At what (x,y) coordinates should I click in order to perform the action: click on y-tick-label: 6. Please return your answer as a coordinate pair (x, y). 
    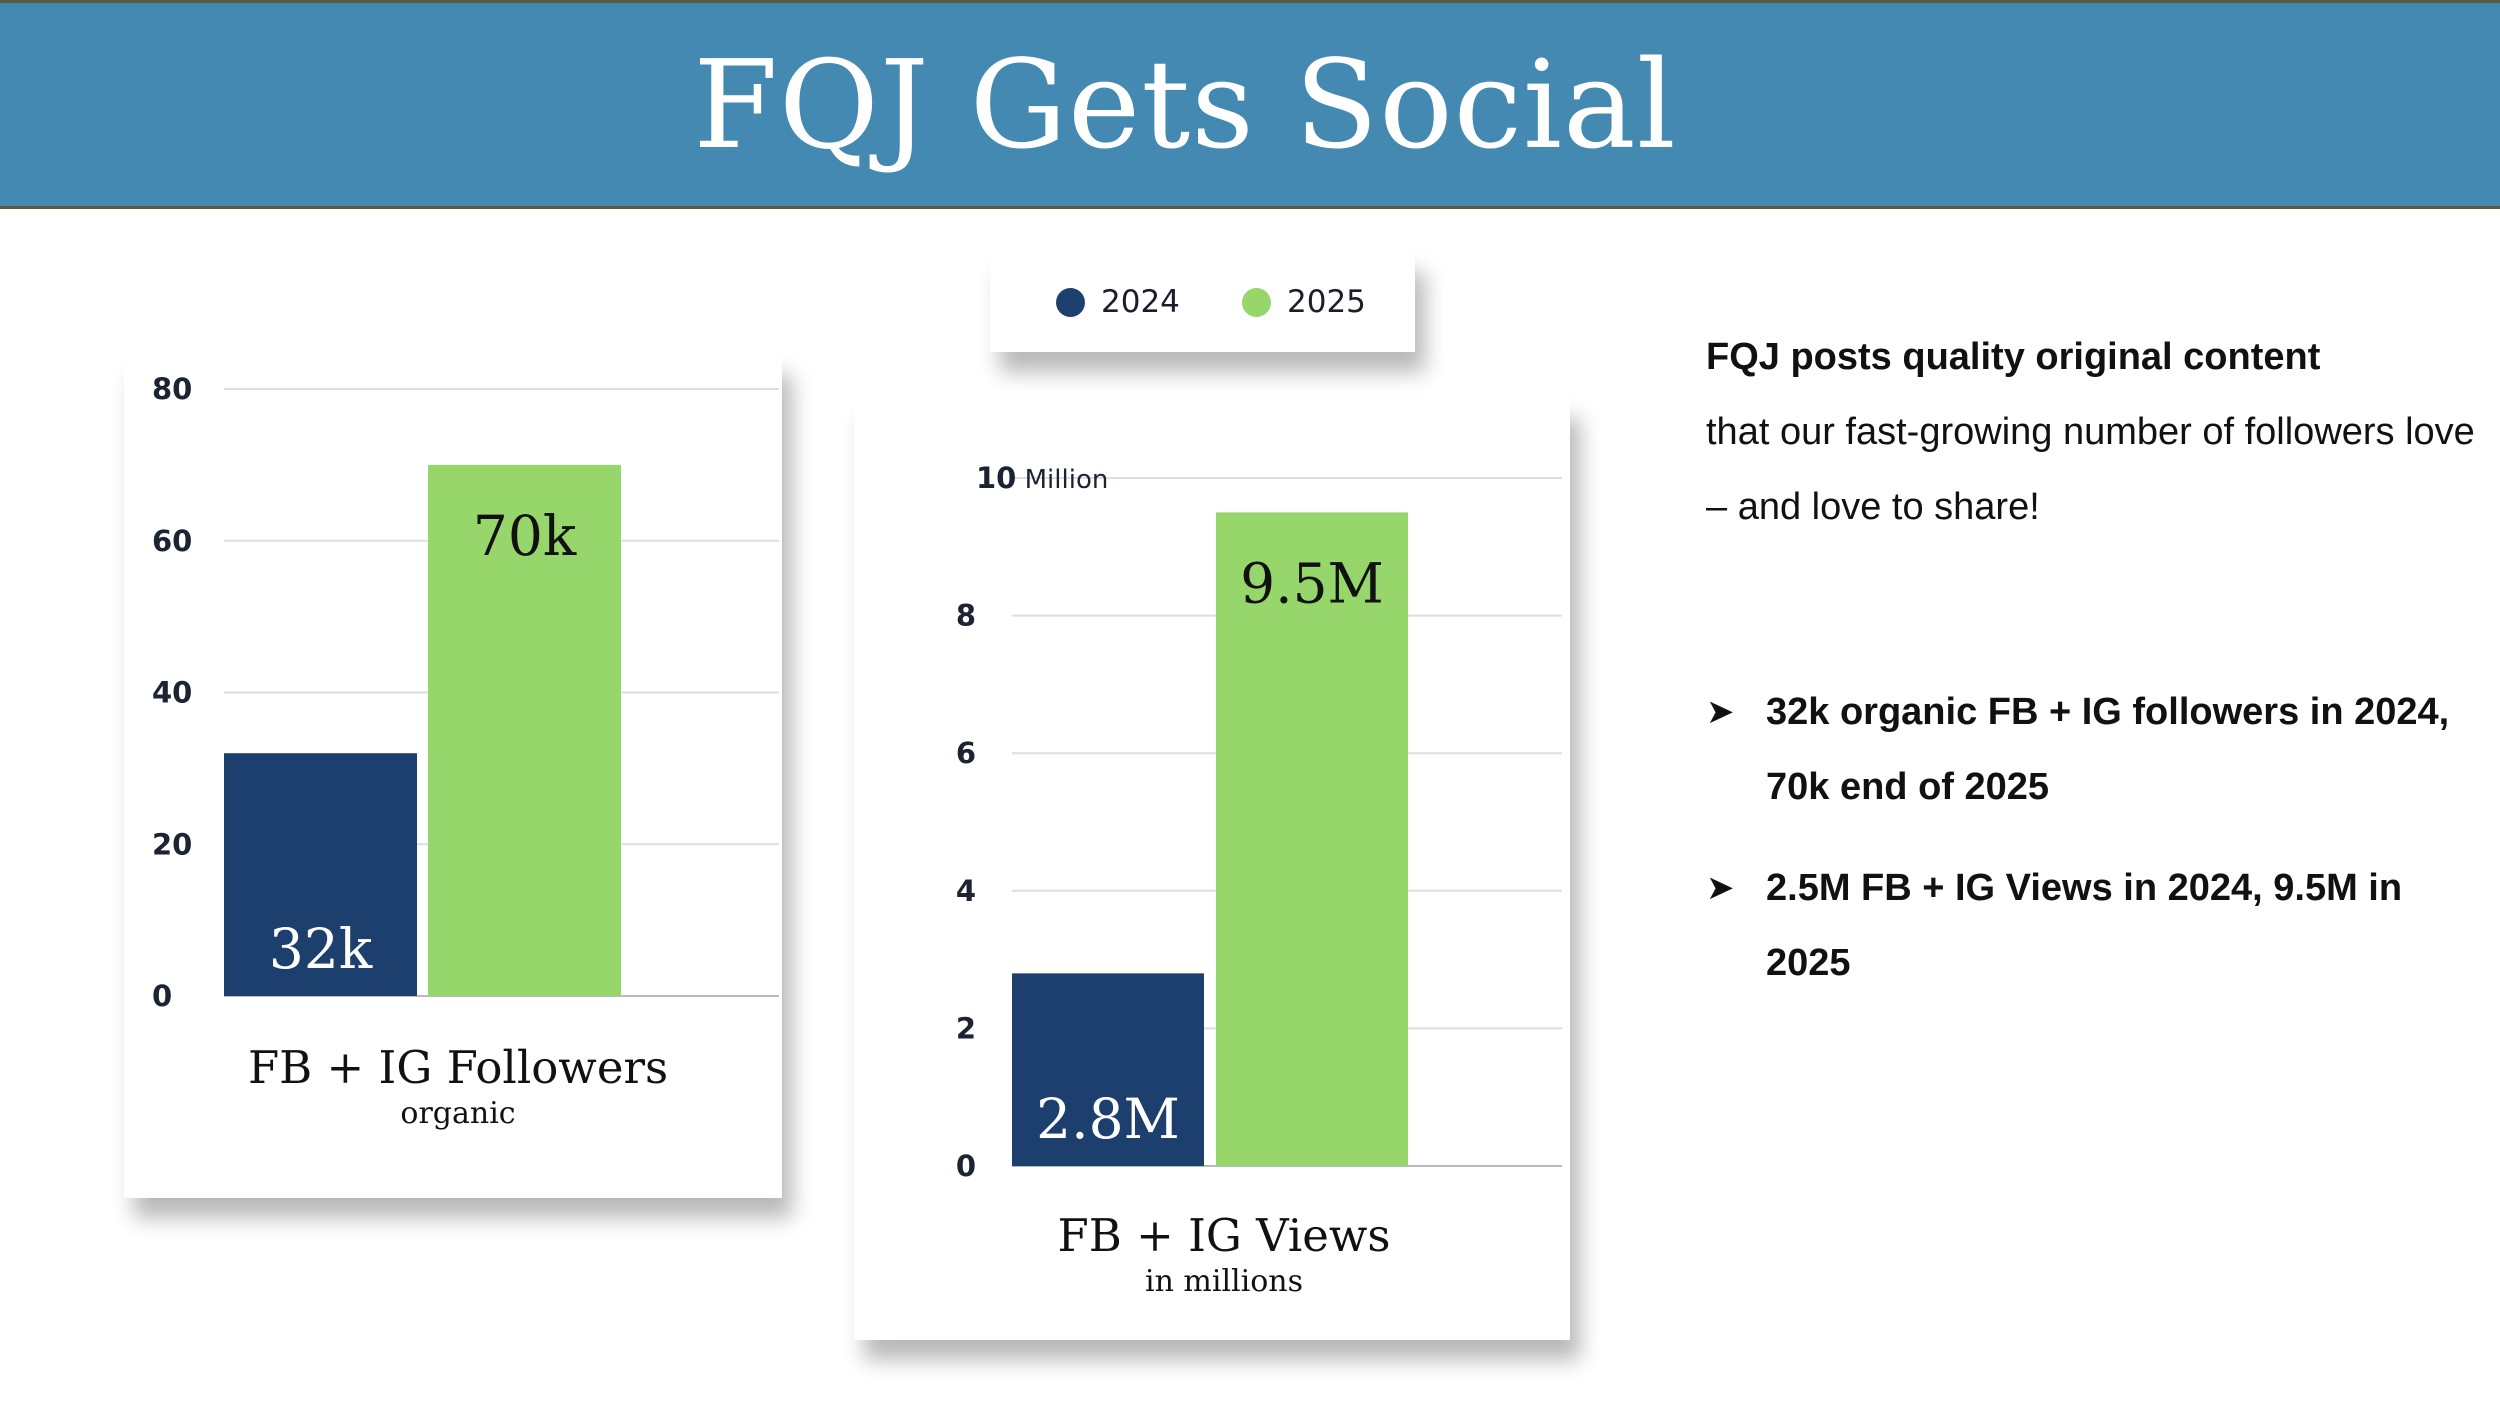
    Looking at the image, I should click on (966, 753).